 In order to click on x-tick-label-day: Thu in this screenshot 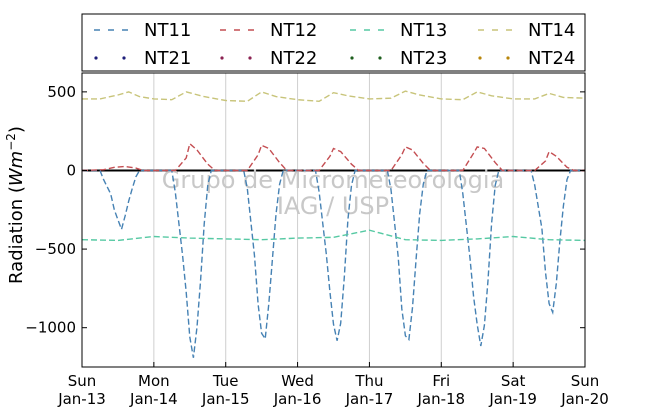, I will do `click(368, 381)`.